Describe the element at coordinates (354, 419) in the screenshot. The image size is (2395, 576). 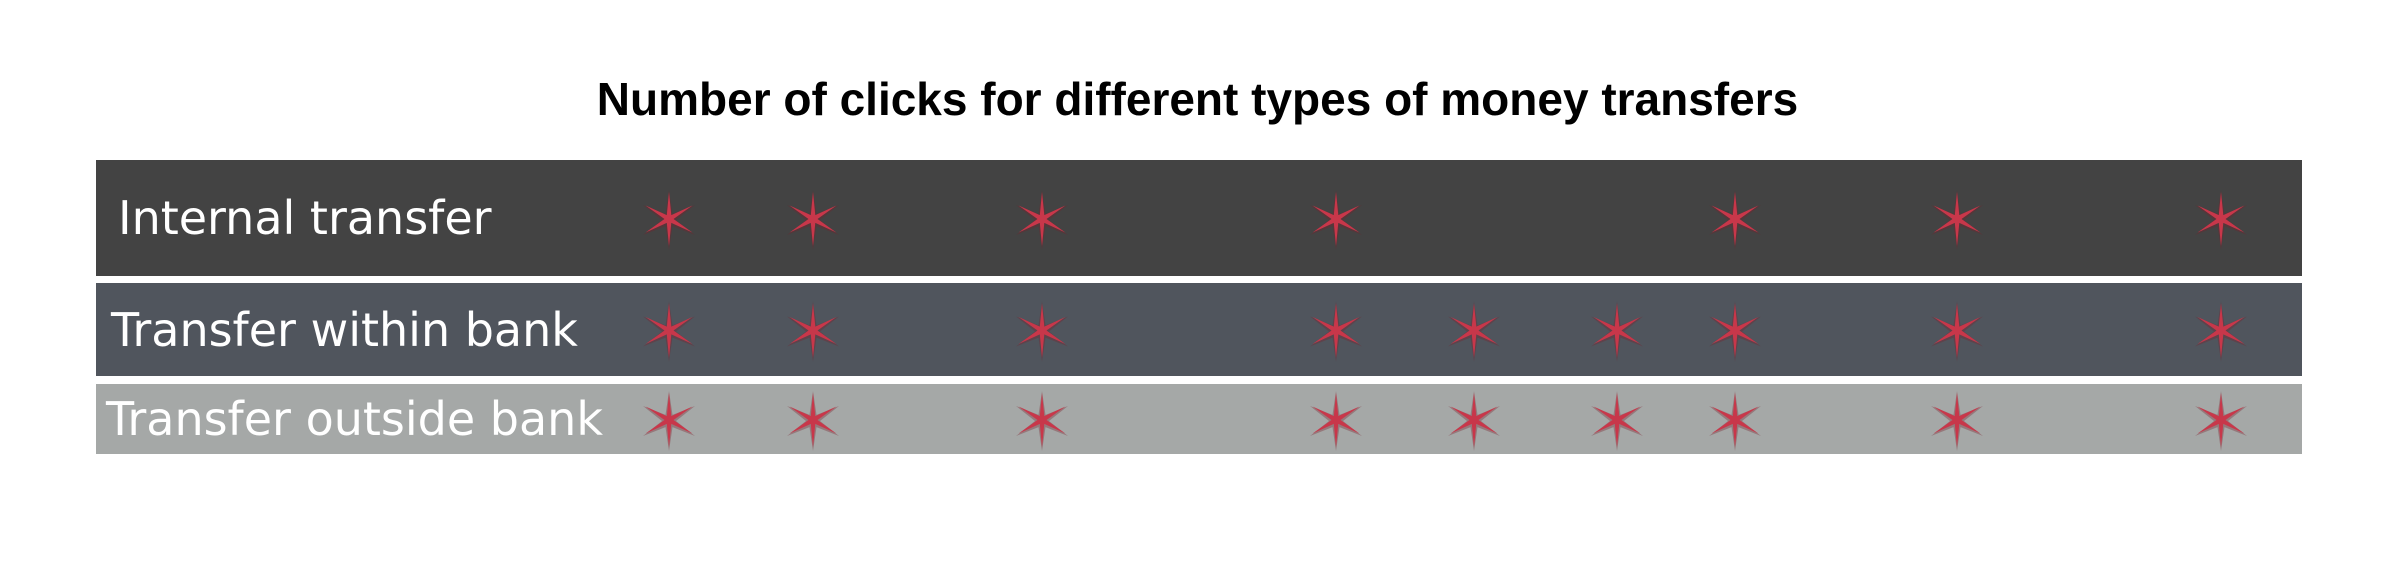
I see `row-label: Transfer outside bank` at that location.